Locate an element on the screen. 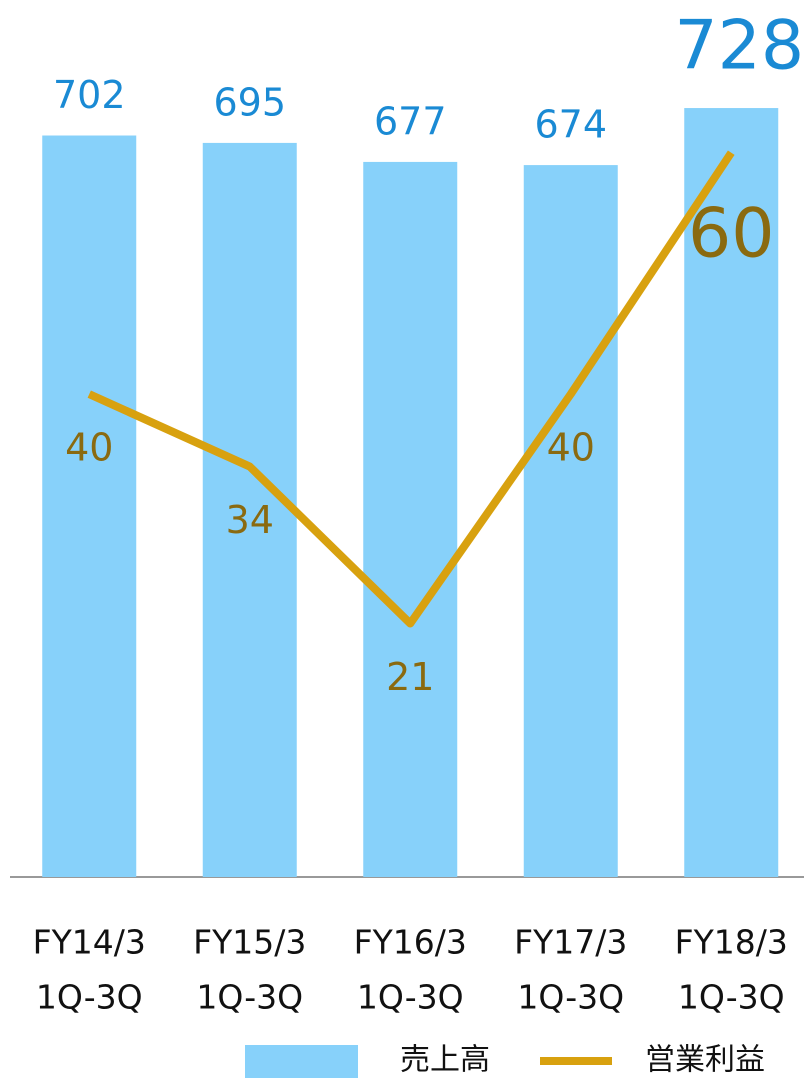 The width and height of the screenshot is (804, 1078). line-value-label: 34 is located at coordinates (250, 520).